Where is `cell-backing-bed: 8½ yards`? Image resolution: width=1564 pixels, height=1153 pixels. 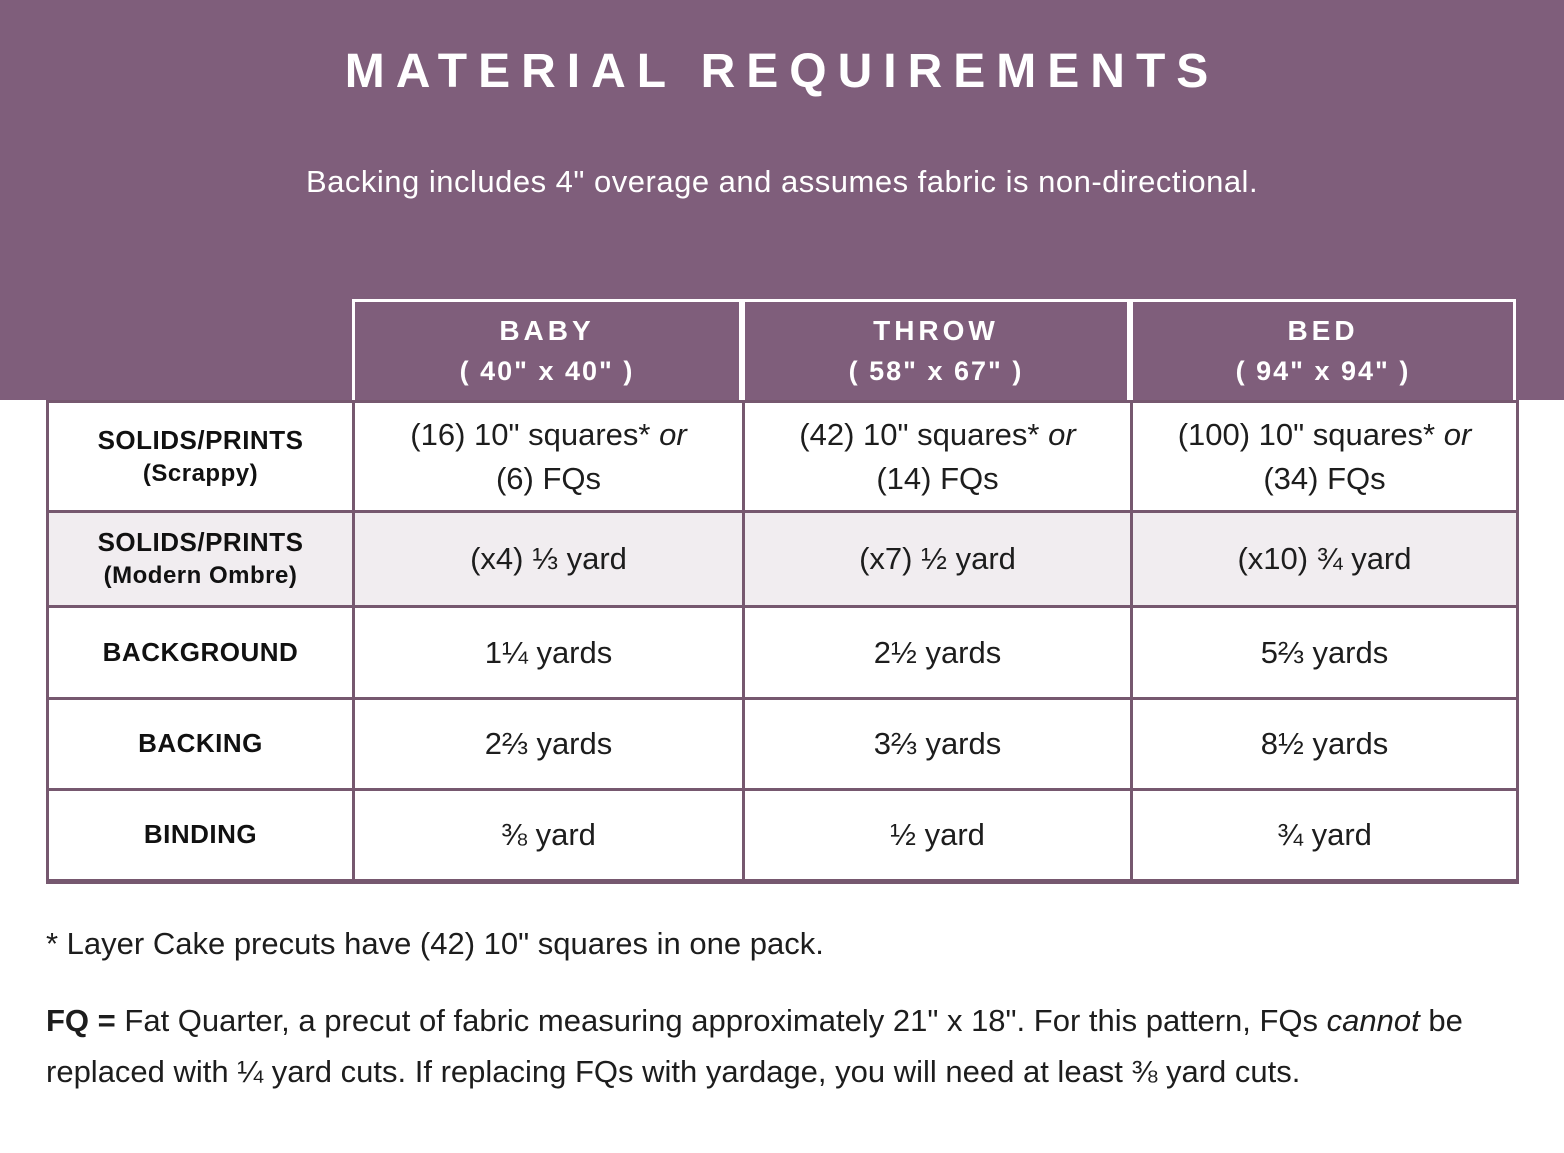 cell-backing-bed: 8½ yards is located at coordinates (1324, 744).